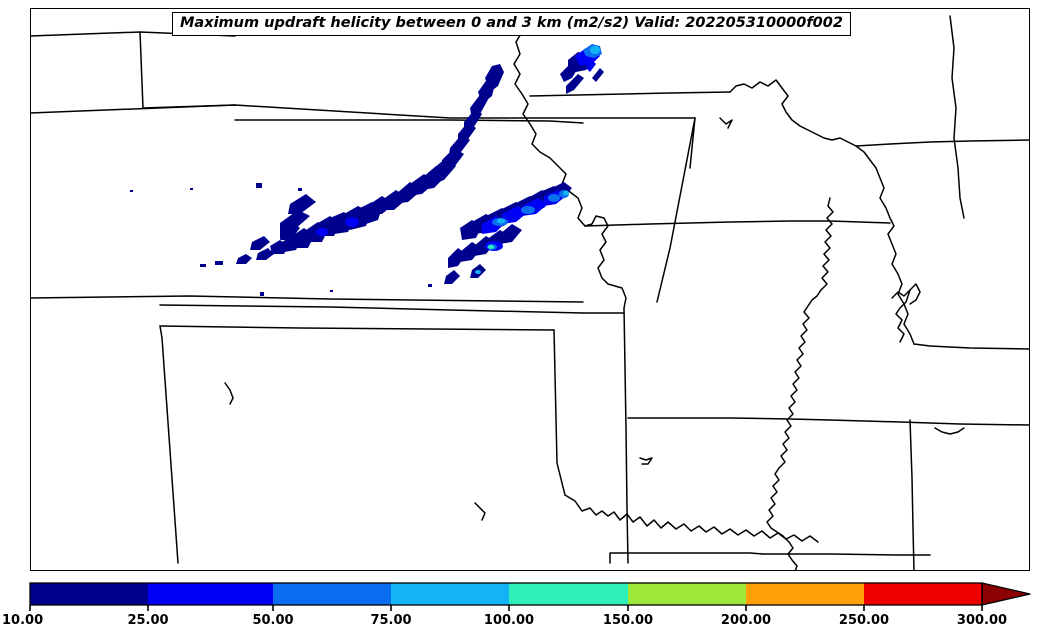 The image size is (1037, 633). I want to click on kentucky-bend-detail, so click(915, 294).